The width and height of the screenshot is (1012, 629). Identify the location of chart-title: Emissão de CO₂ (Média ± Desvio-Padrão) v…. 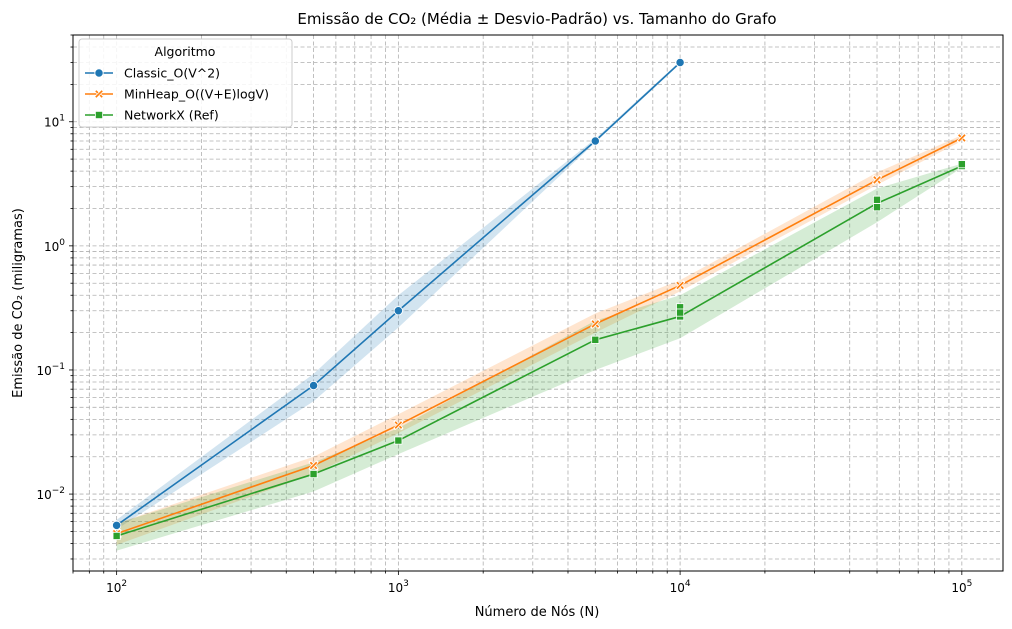
(536, 19).